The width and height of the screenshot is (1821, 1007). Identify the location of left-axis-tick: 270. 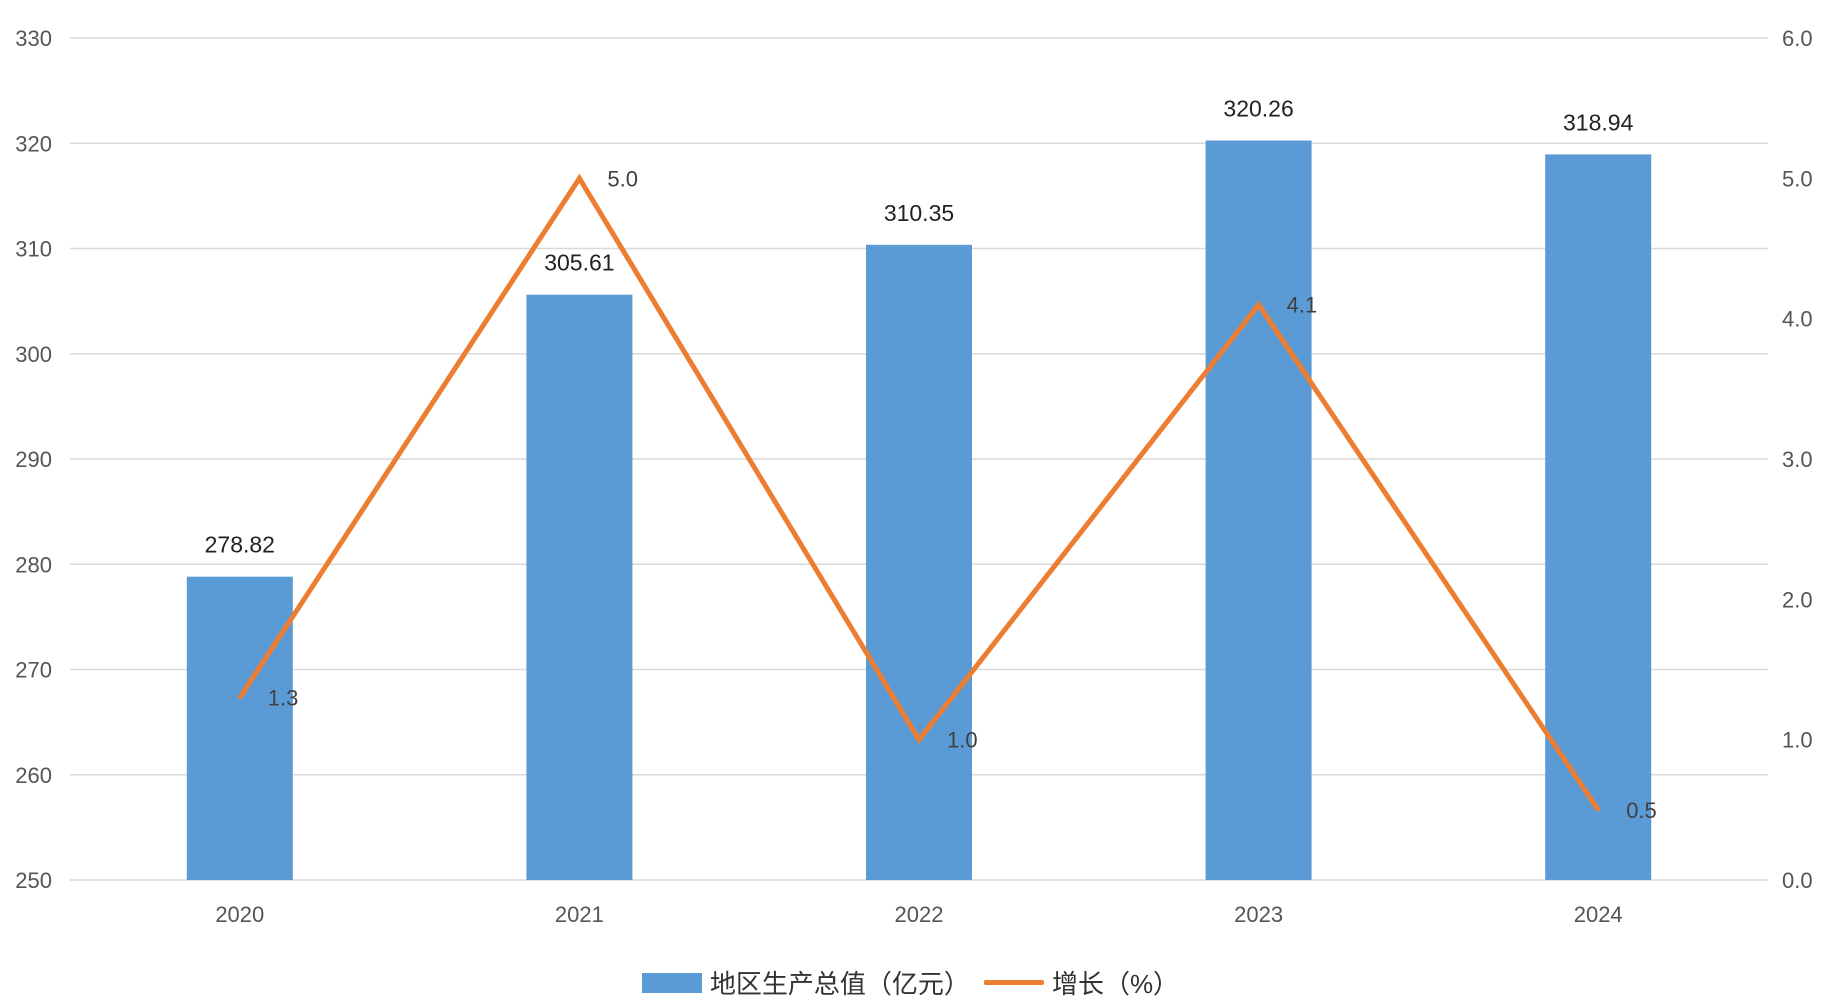
(33, 670).